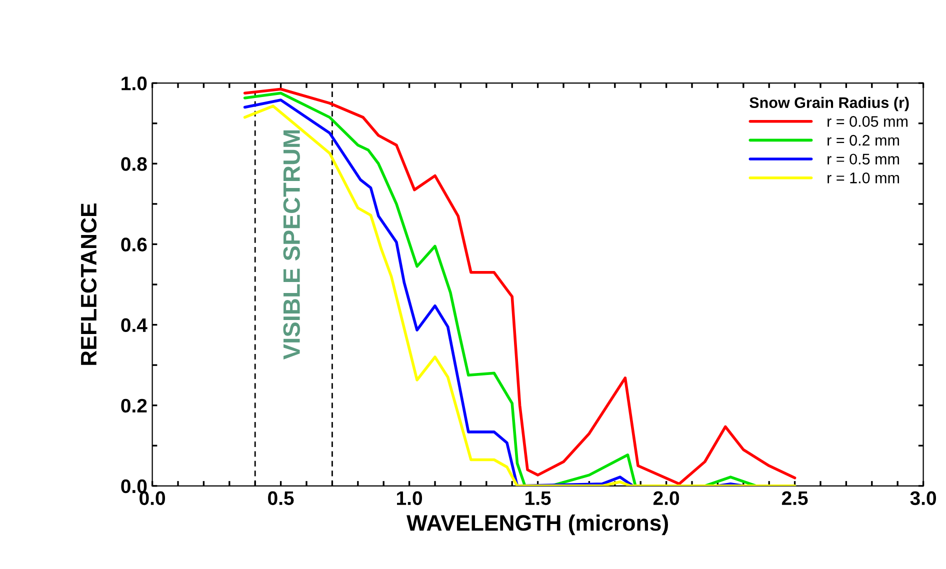 The image size is (946, 569). What do you see at coordinates (537, 525) in the screenshot?
I see `x-axis-title: WAVELENGTH (microns)` at bounding box center [537, 525].